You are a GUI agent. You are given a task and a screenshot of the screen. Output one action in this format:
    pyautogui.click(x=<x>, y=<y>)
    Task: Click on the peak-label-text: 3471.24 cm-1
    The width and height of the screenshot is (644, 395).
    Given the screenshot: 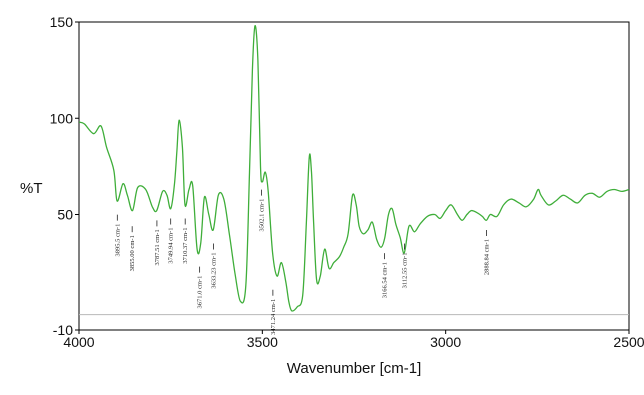 What is the action you would take?
    pyautogui.click(x=273, y=317)
    